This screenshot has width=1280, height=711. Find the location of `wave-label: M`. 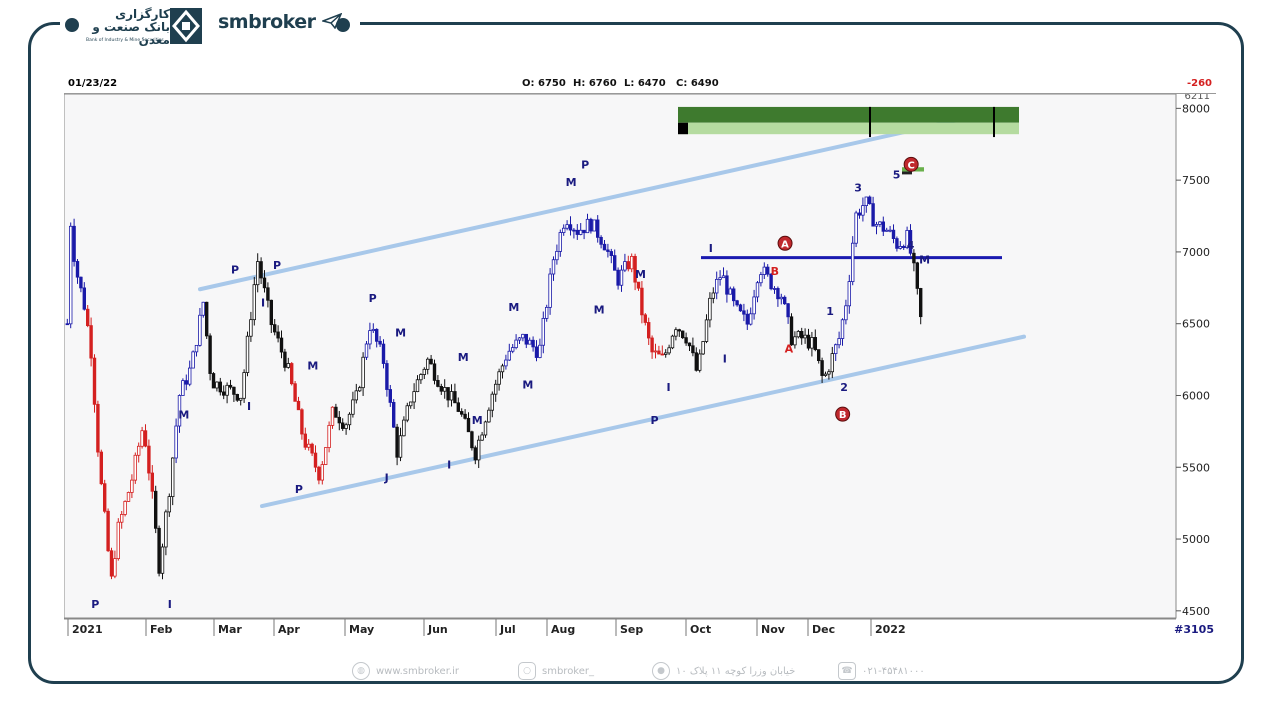

wave-label: M is located at coordinates (640, 274).